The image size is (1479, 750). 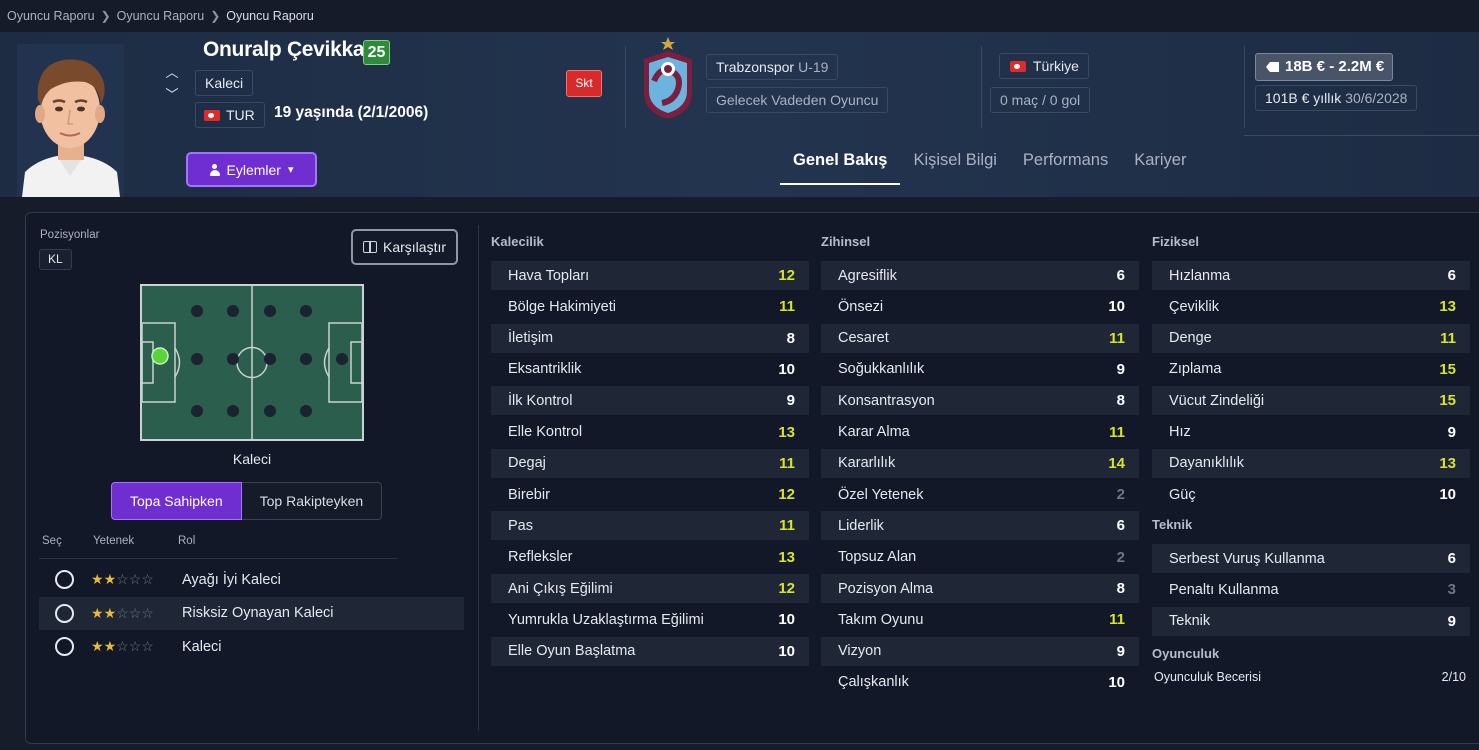 What do you see at coordinates (650, 494) in the screenshot?
I see `goalkeeping-attribute-row: Birebir 12` at bounding box center [650, 494].